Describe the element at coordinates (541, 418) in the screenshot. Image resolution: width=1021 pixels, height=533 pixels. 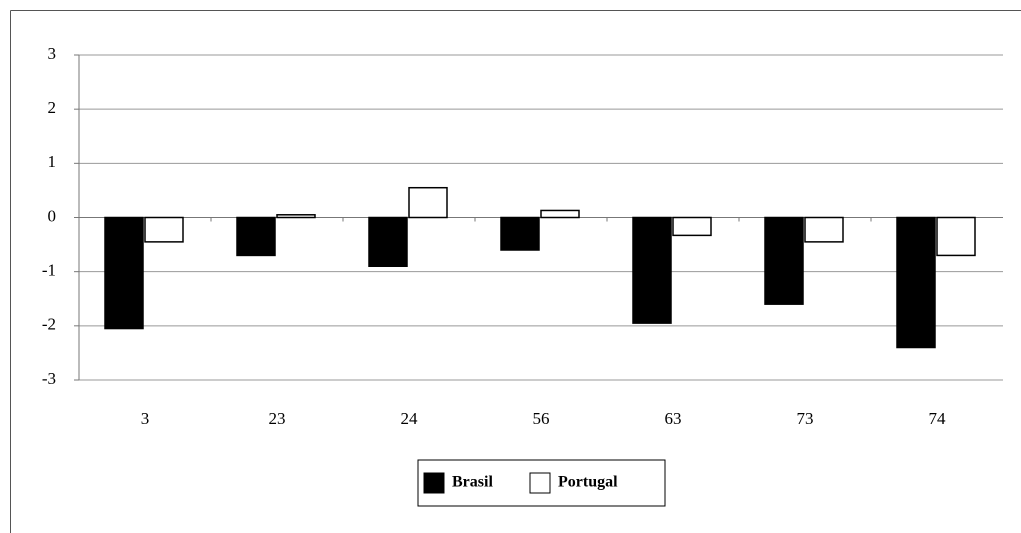
I see `x-tick-label: 56` at that location.